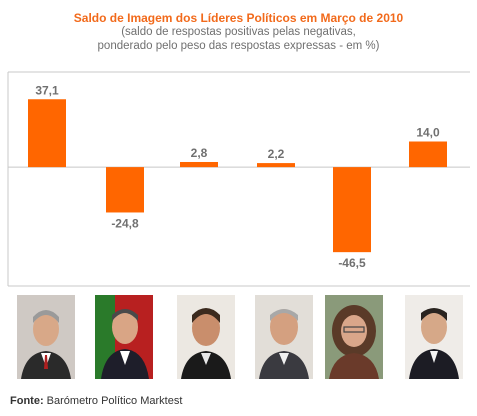 The width and height of the screenshot is (477, 416). What do you see at coordinates (352, 263) in the screenshot?
I see `bar-value-label-5: -46,5` at bounding box center [352, 263].